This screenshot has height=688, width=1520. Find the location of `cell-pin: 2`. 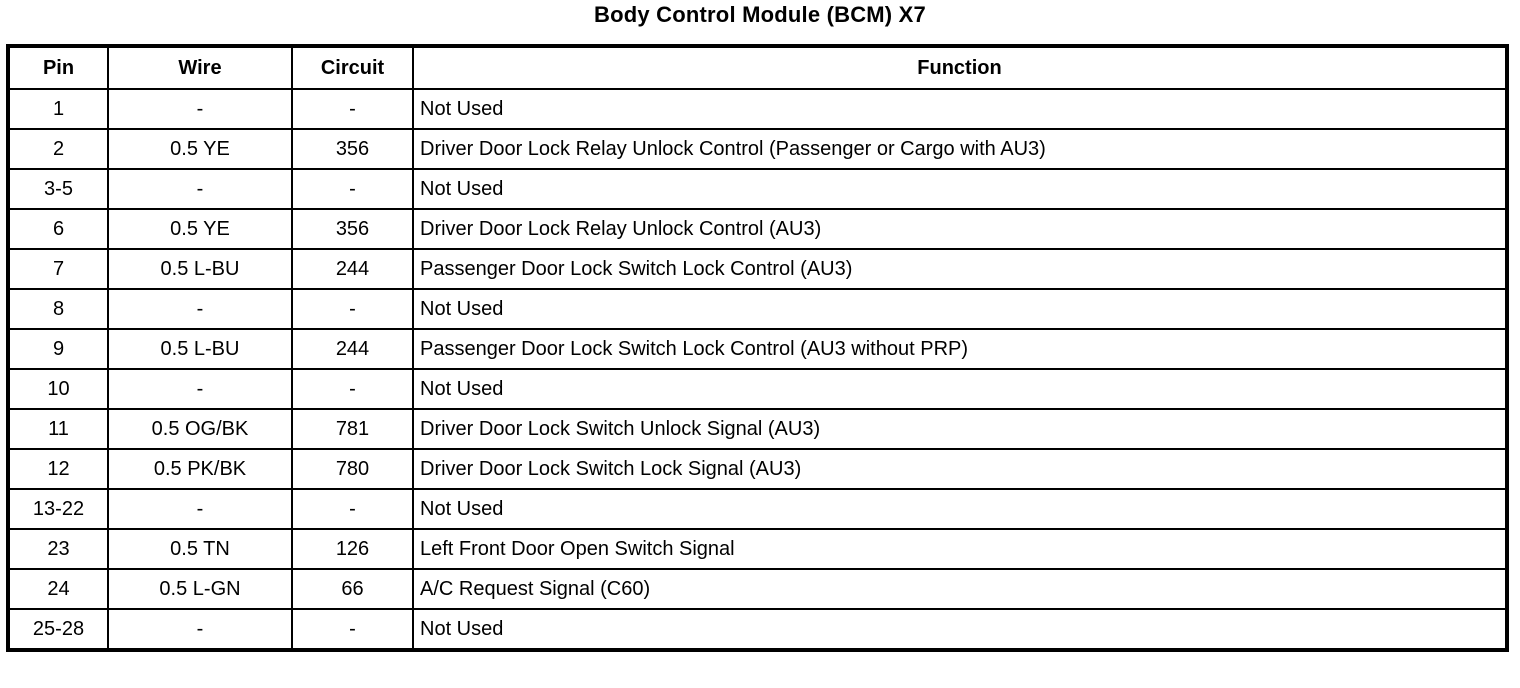

cell-pin: 2 is located at coordinates (58, 149).